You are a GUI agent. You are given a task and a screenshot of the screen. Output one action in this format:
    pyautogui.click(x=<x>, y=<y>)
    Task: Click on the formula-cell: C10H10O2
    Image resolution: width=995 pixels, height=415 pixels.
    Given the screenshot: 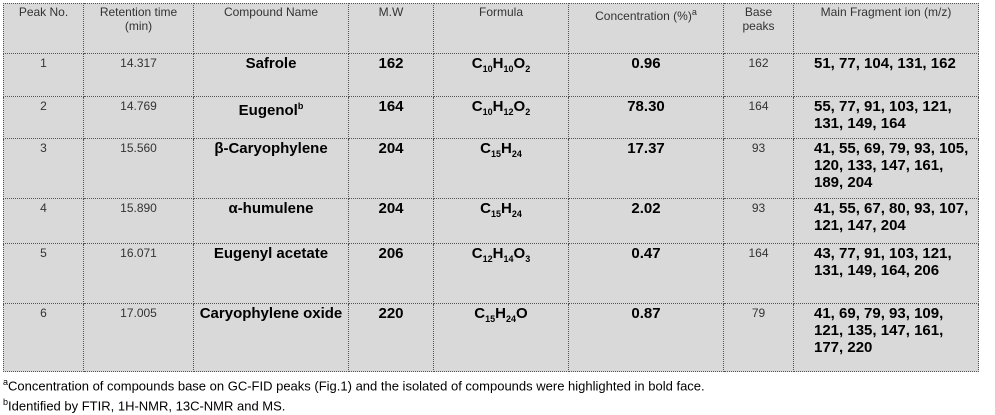 What is the action you would take?
    pyautogui.click(x=501, y=75)
    